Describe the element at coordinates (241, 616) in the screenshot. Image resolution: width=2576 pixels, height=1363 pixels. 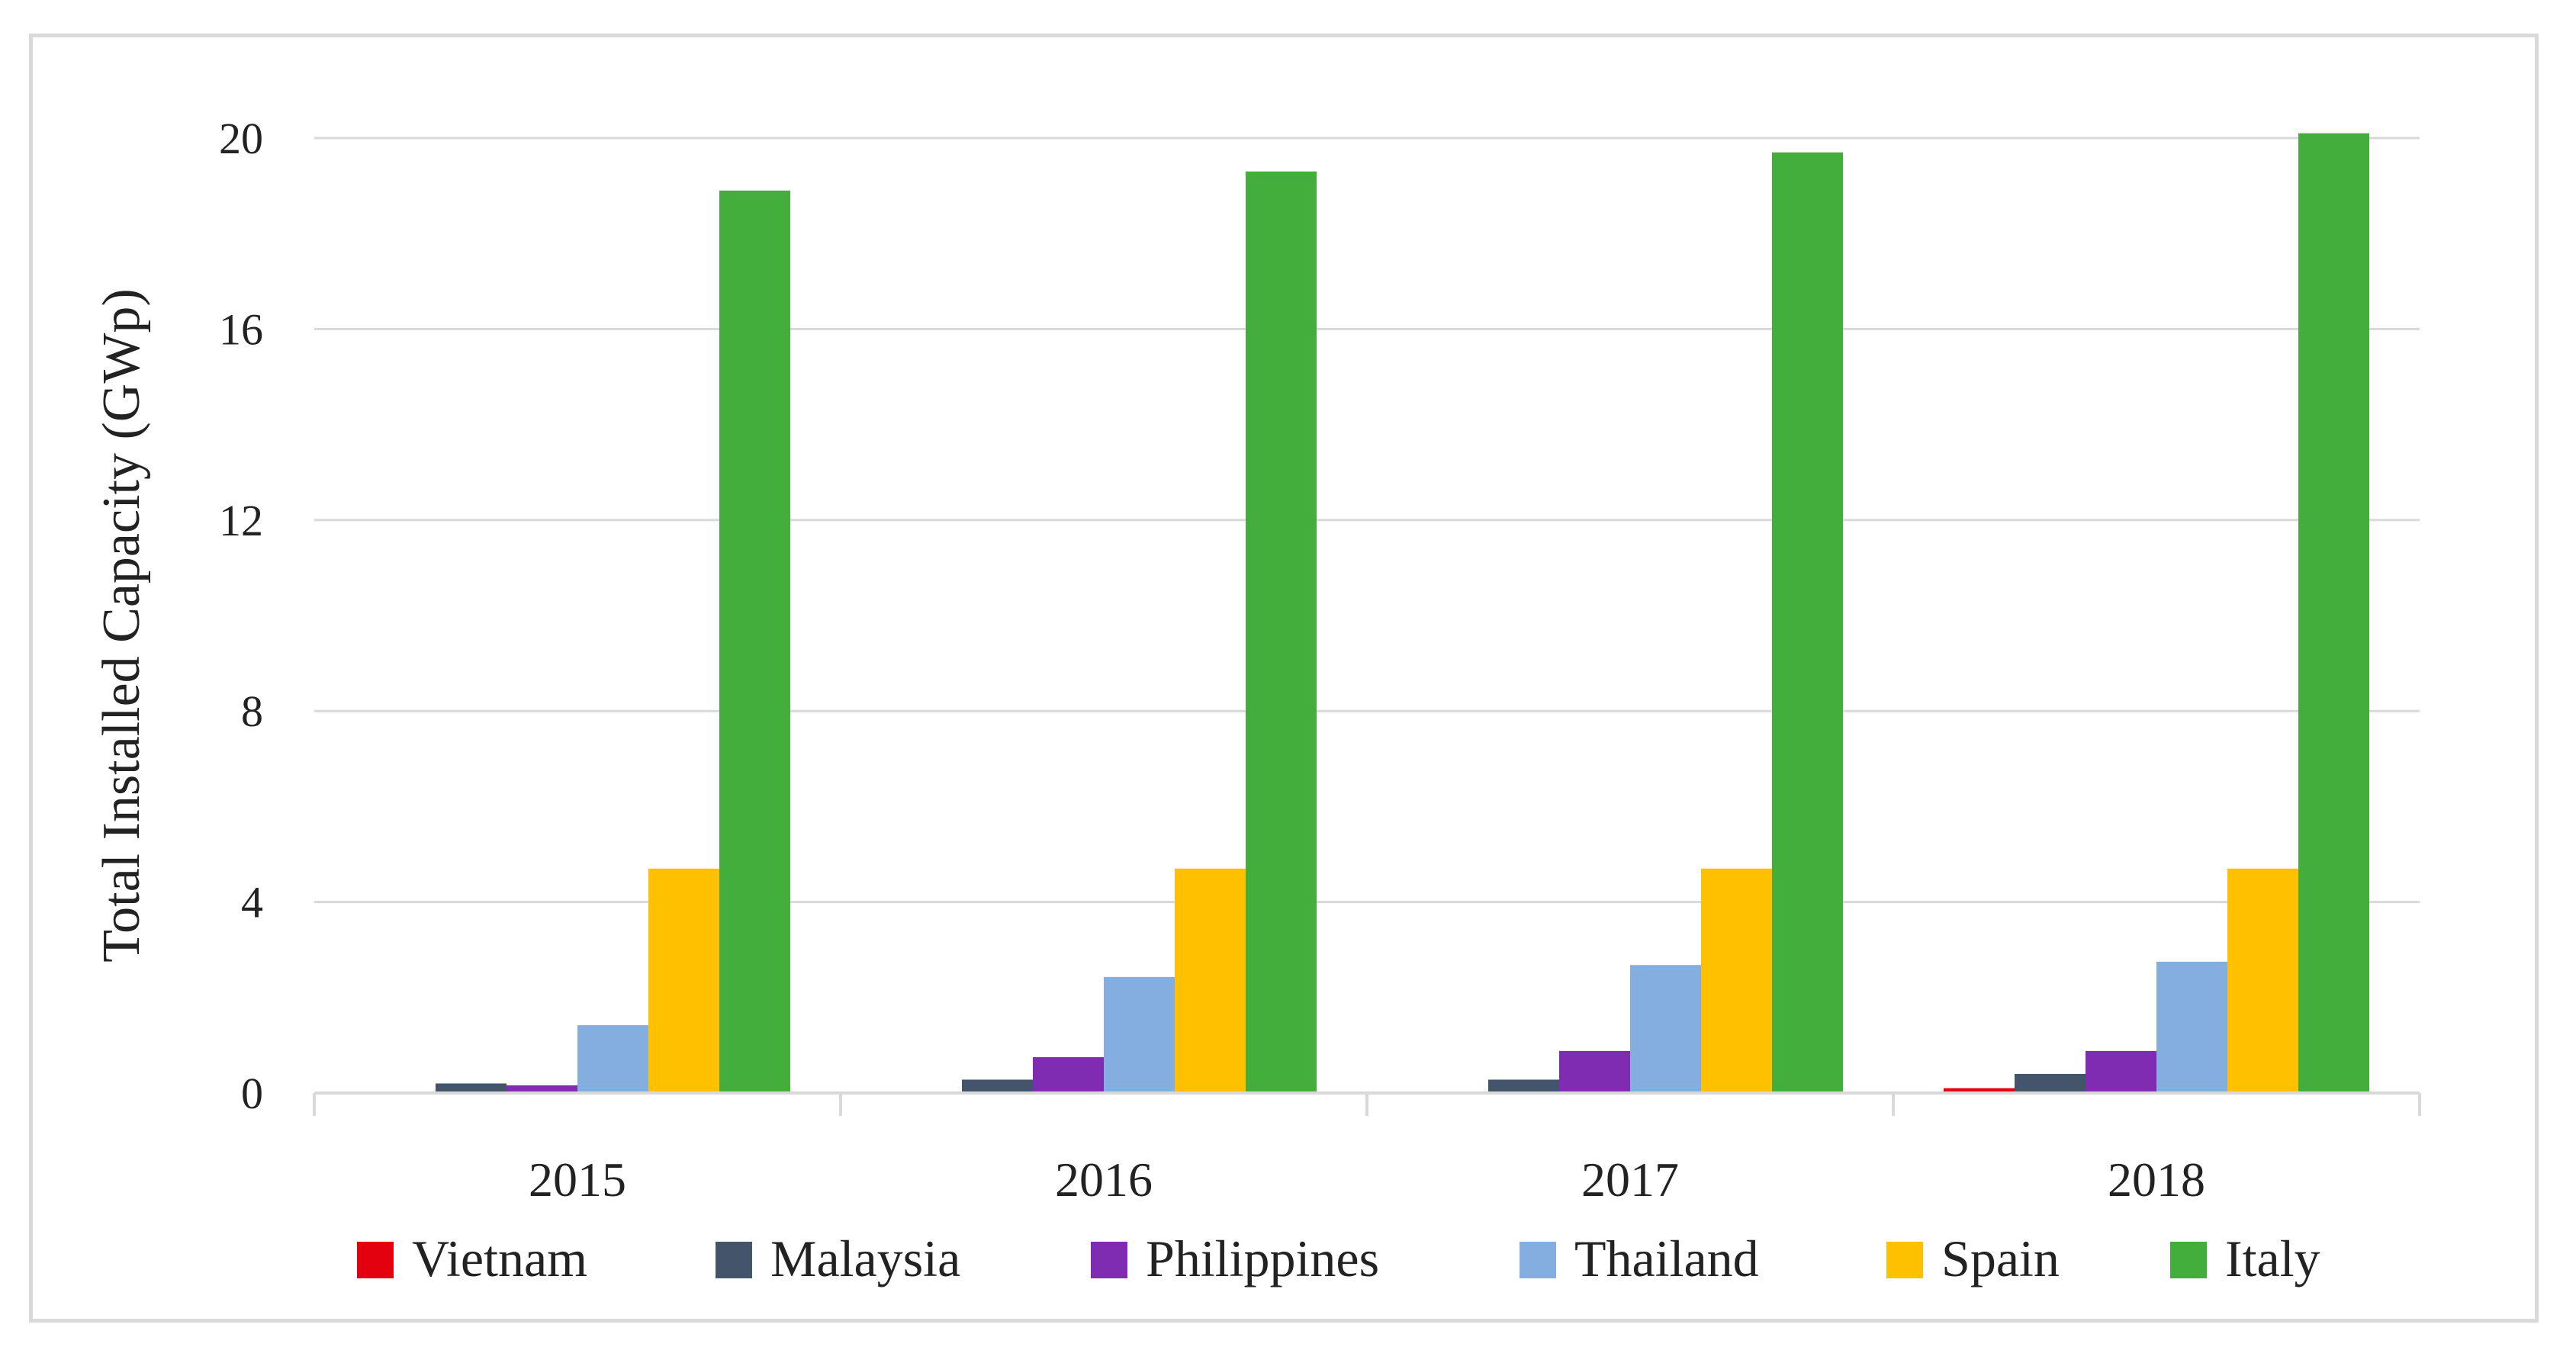
I see `y-tick-labels: 0 4 8 12 16 20` at that location.